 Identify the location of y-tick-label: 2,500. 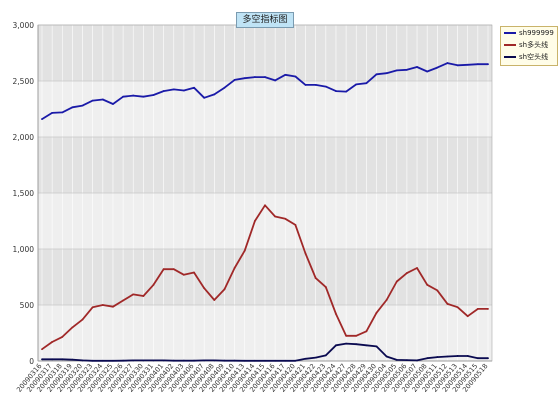
(24, 81).